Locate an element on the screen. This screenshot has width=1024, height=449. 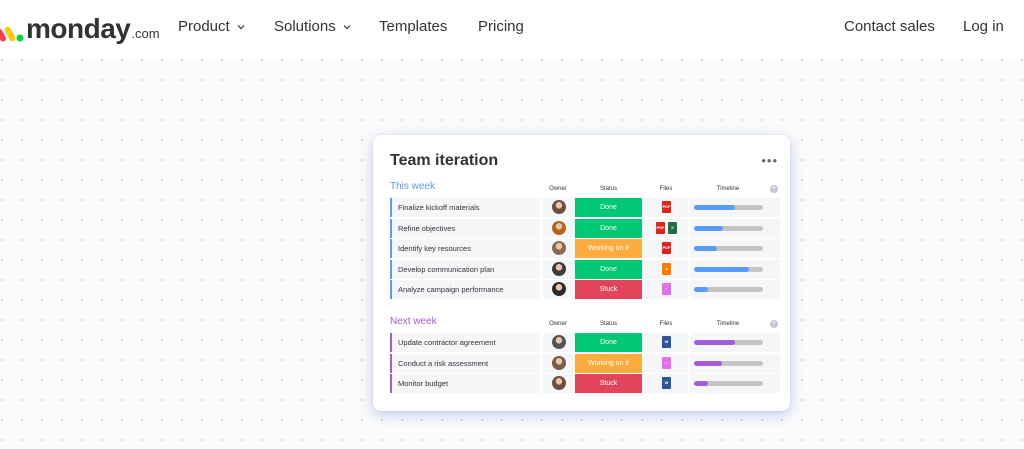
image-file-icon: ▲ is located at coordinates (666, 268).